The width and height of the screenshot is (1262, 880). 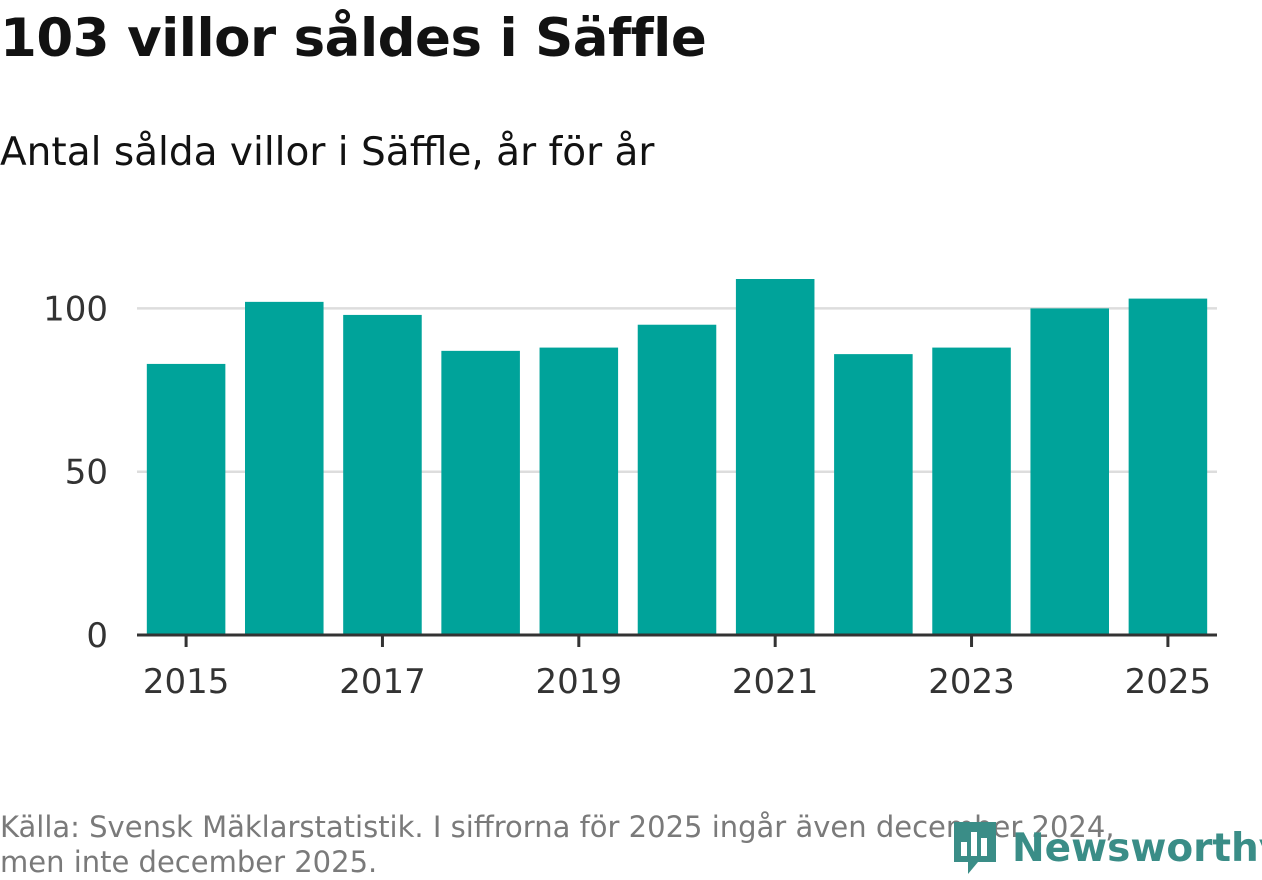 What do you see at coordinates (775, 682) in the screenshot?
I see `x-tick-label: 2021` at bounding box center [775, 682].